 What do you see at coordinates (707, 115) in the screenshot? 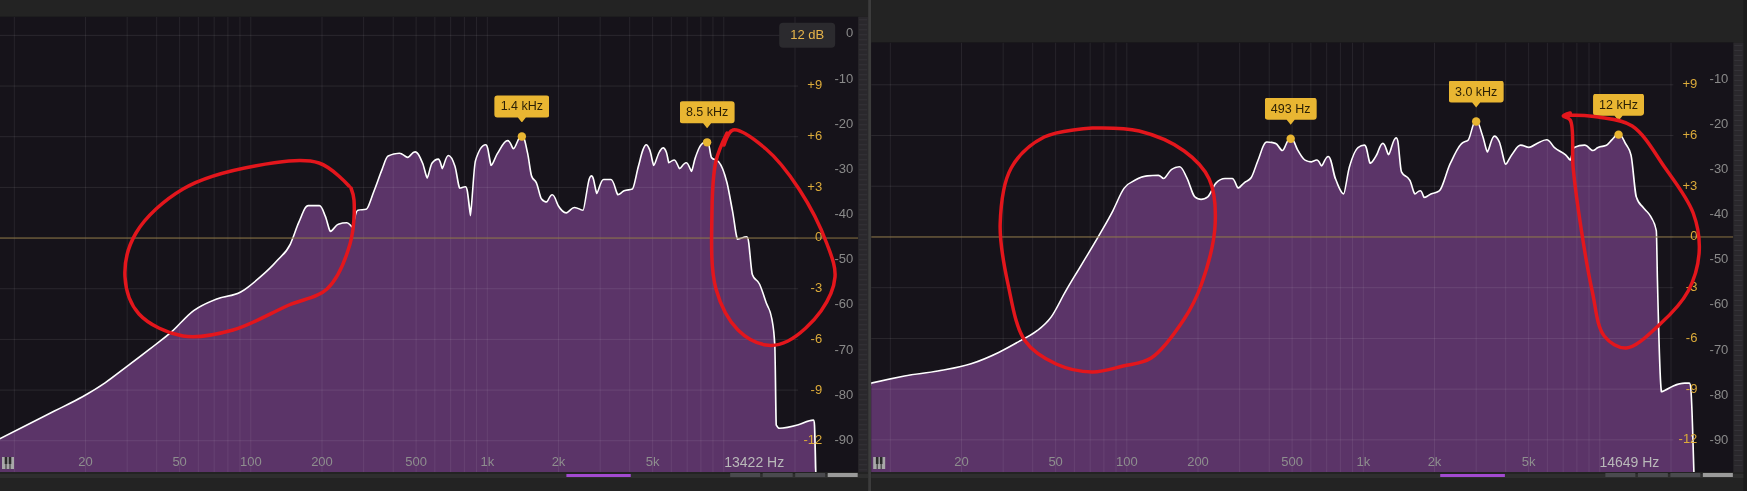
I see `annotation: 8.5 kHz` at bounding box center [707, 115].